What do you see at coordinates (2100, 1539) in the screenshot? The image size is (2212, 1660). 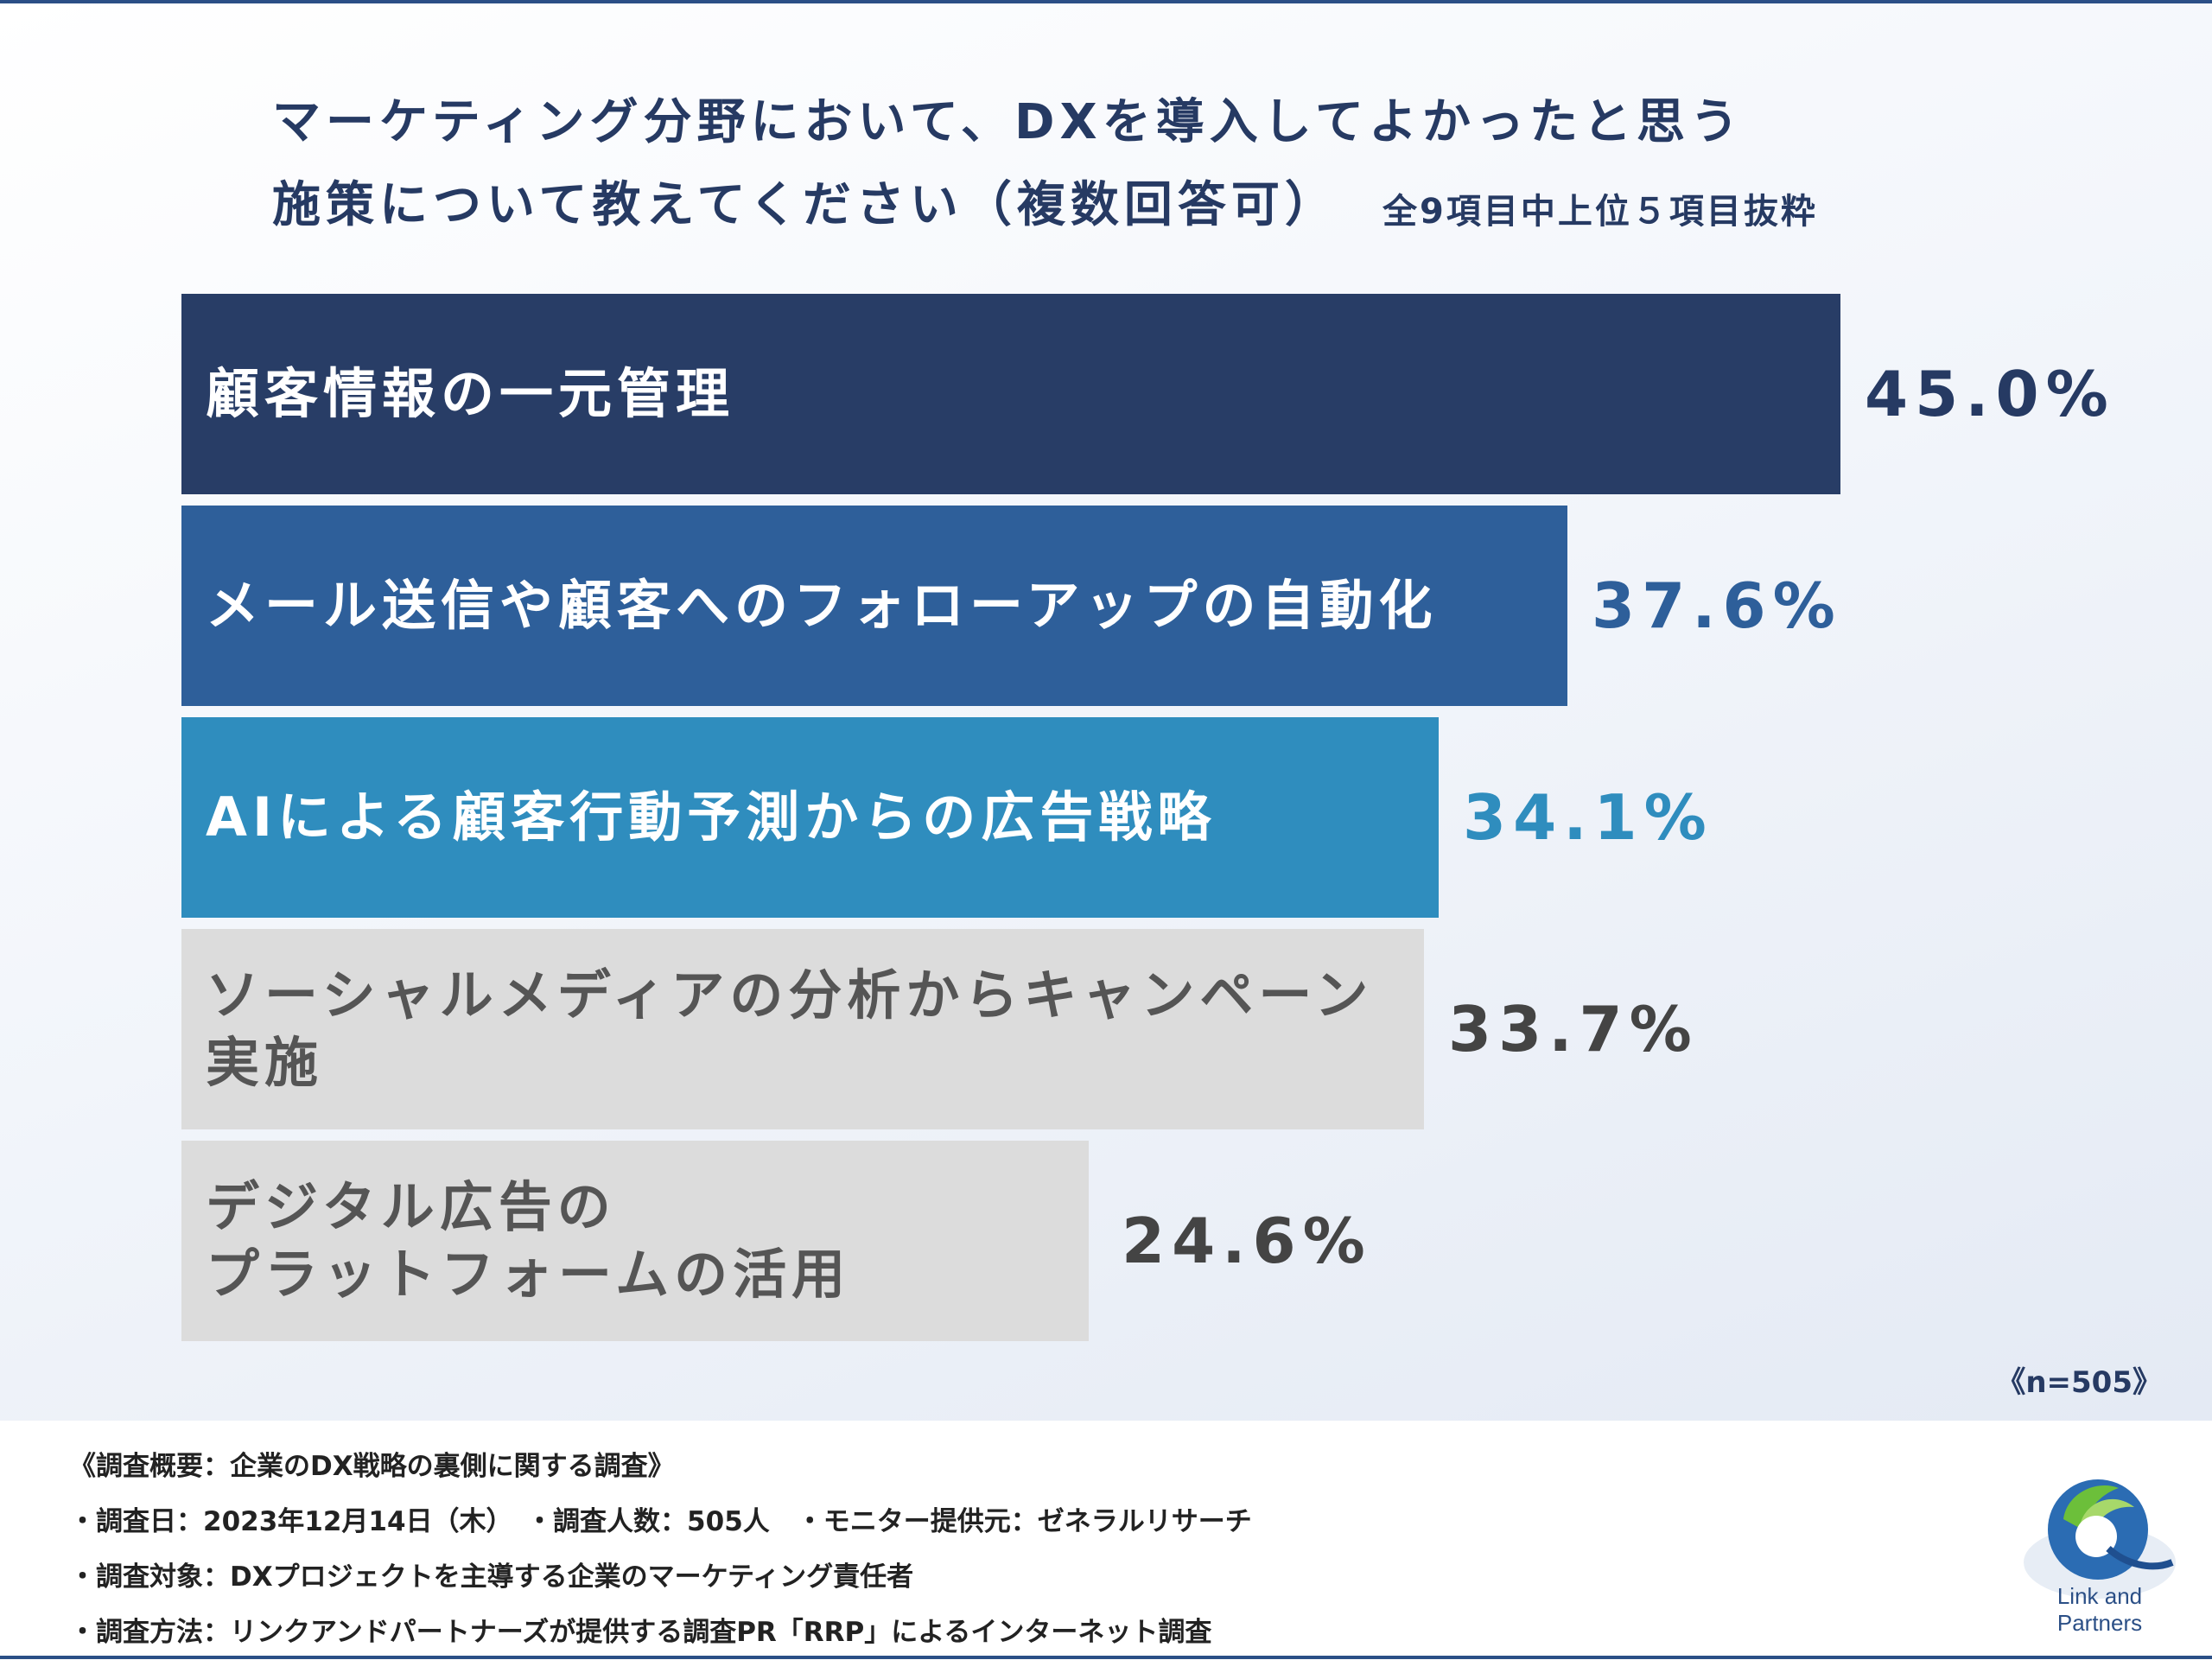 I see `company-logo-icon` at bounding box center [2100, 1539].